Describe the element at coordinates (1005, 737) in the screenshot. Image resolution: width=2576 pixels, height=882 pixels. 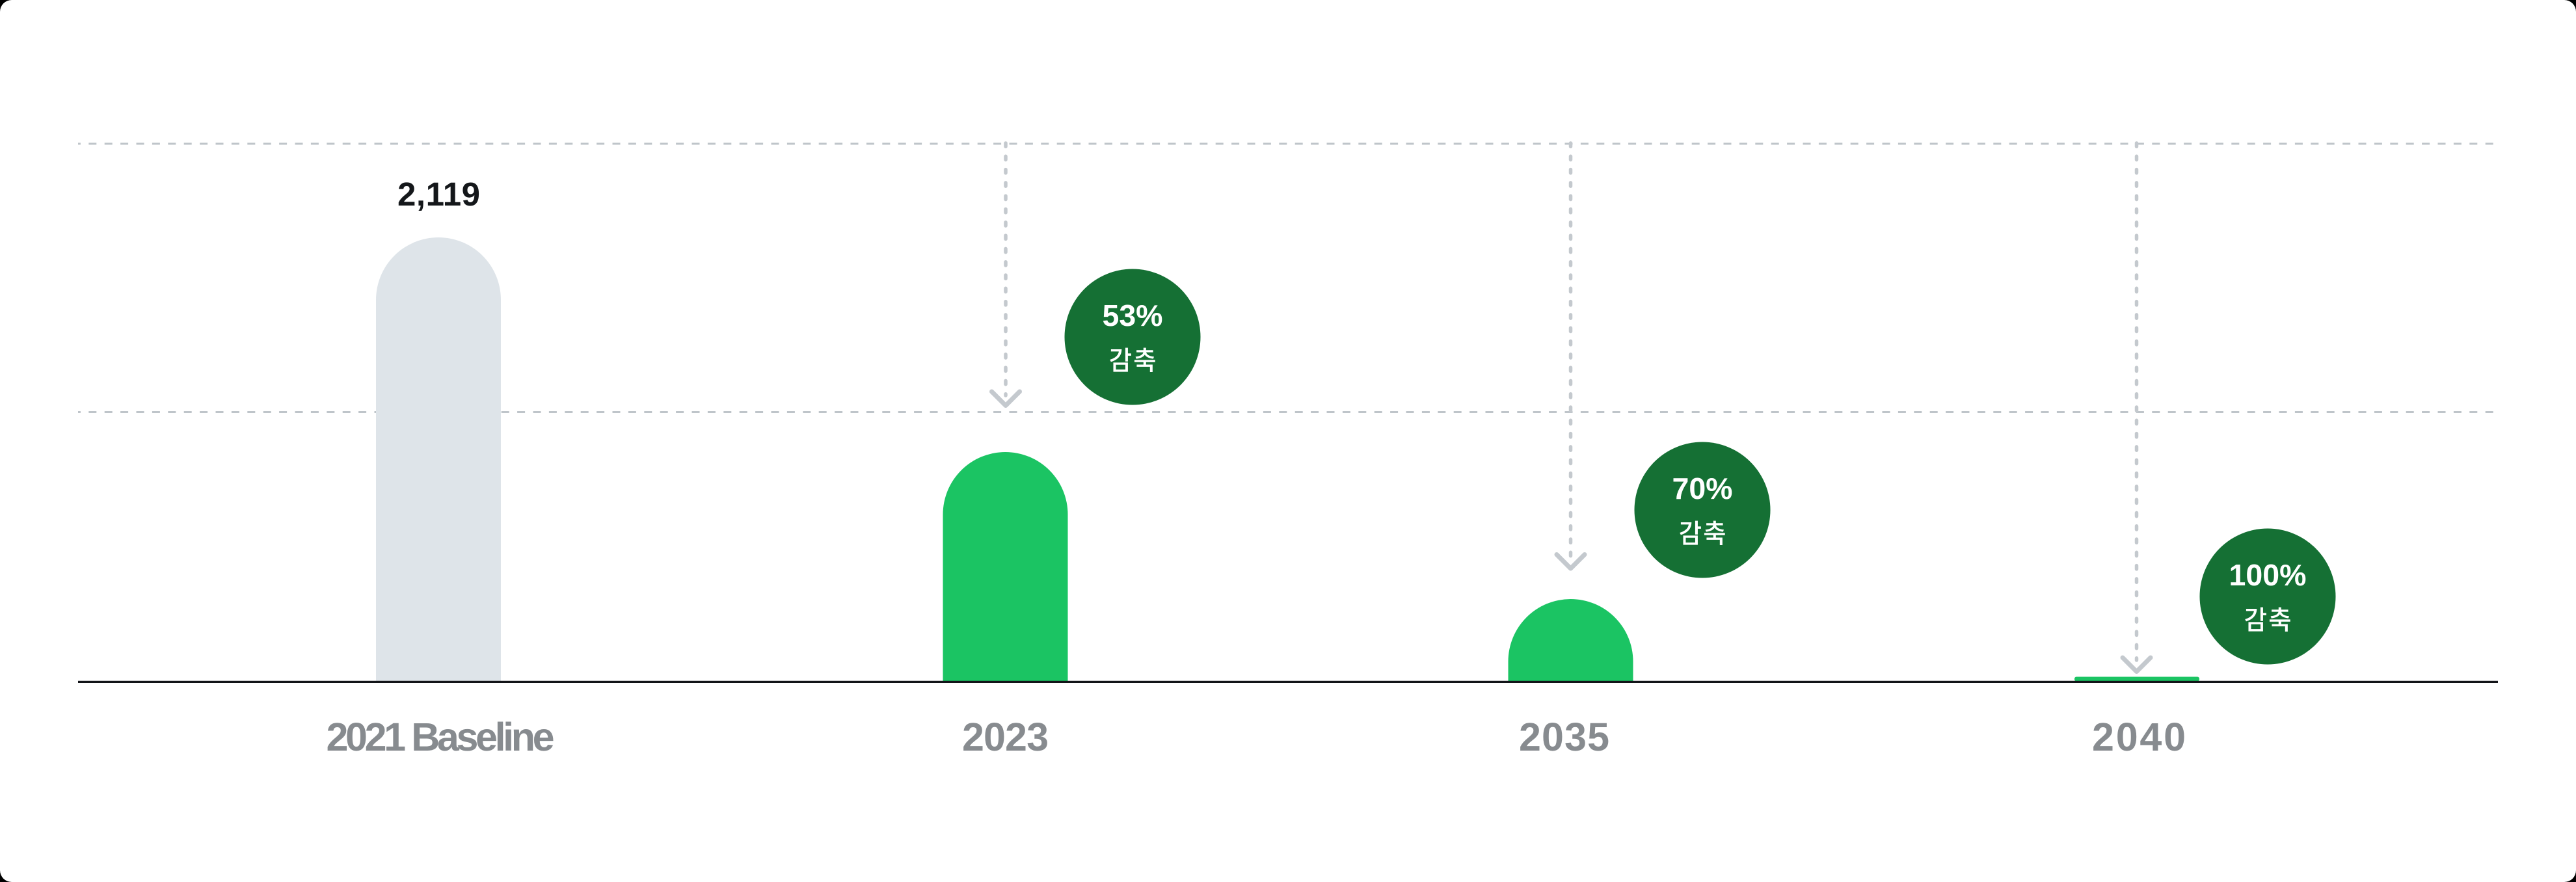
I see `svg-text: 2023` at that location.